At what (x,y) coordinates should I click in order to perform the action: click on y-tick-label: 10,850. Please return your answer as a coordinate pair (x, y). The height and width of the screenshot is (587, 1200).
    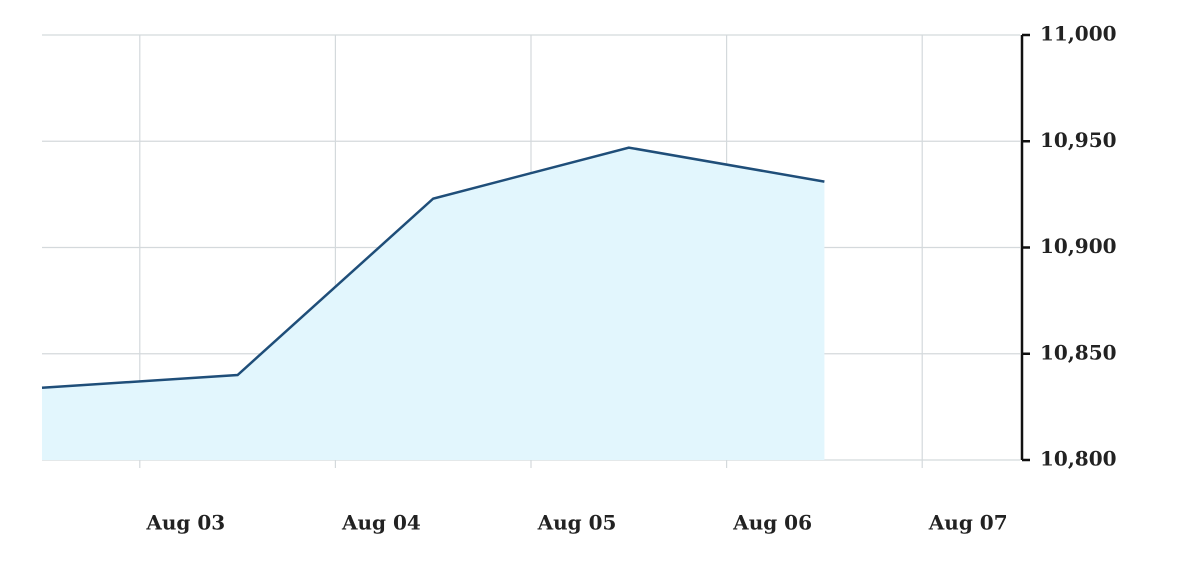
    Looking at the image, I should click on (1078, 352).